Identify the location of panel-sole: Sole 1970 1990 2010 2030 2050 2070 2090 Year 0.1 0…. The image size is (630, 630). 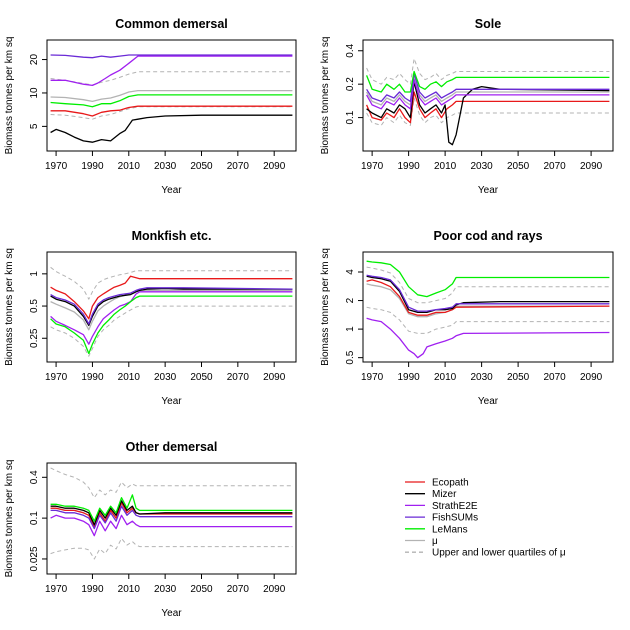
(467, 106).